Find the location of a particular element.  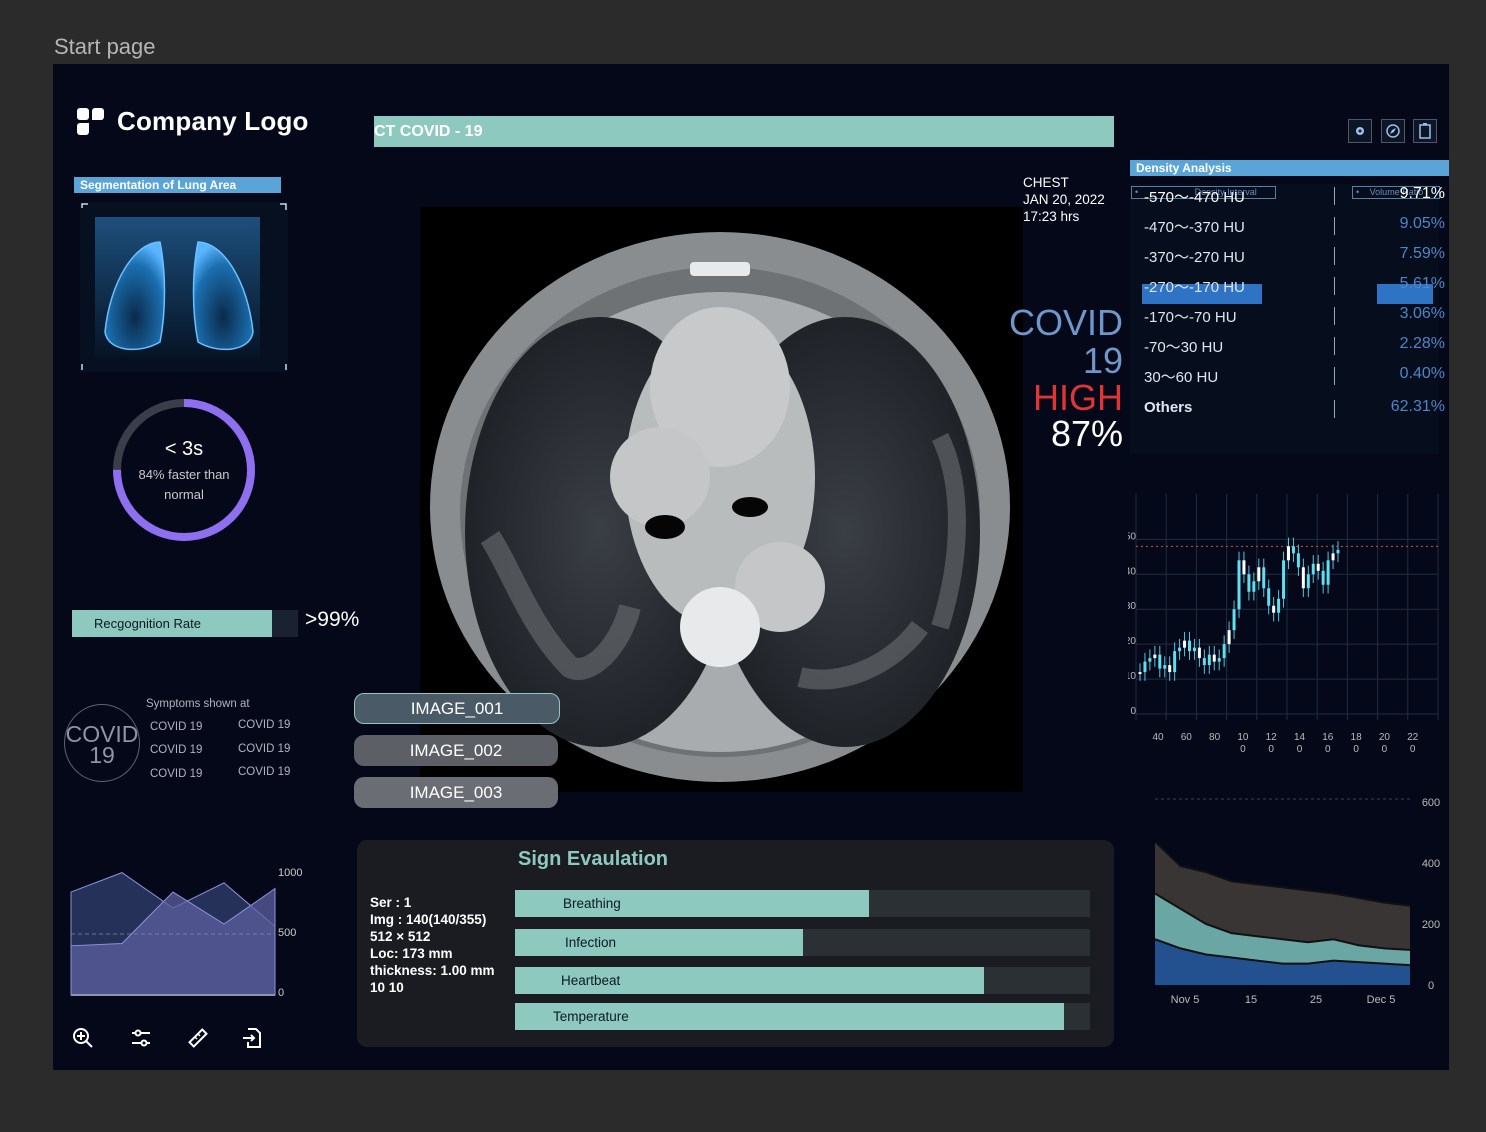

image-tab-3: IMAGE_003 is located at coordinates (456, 792).